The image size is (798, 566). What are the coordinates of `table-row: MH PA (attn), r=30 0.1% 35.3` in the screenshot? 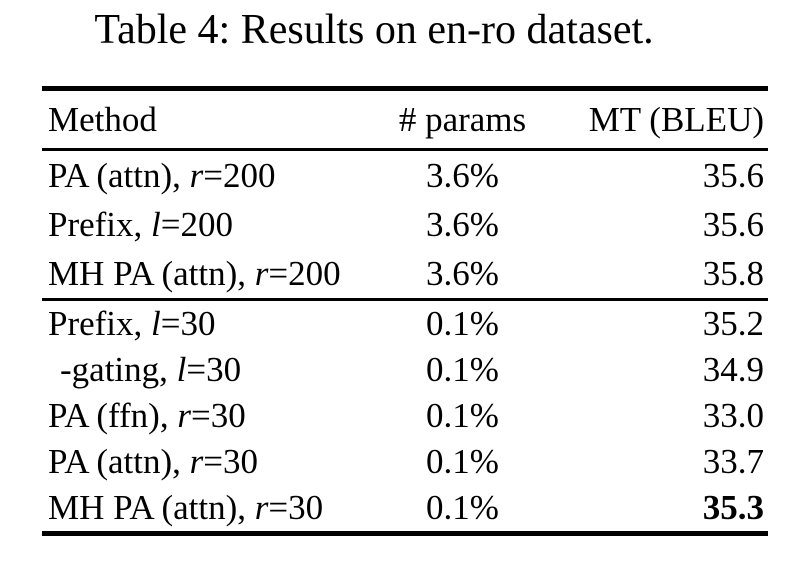 It's located at (405, 509).